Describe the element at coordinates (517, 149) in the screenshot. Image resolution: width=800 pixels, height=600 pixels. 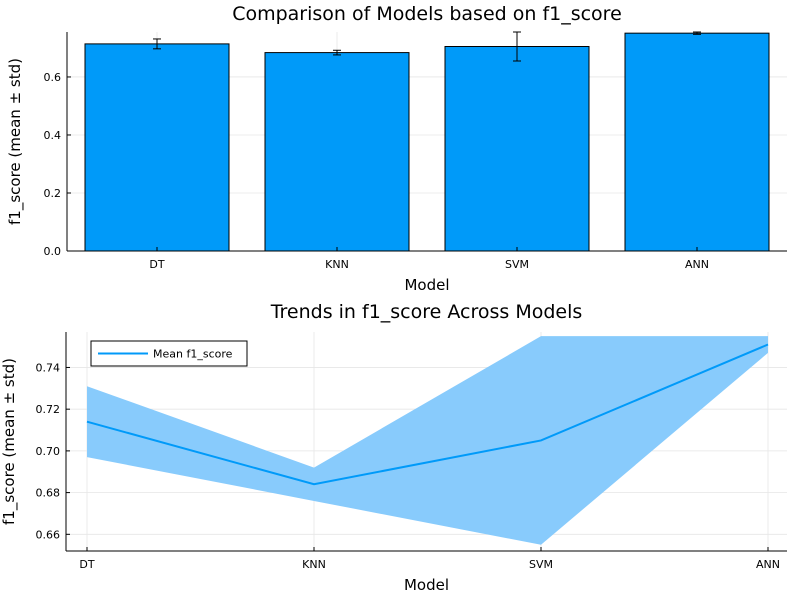
I see `bar-svm` at that location.